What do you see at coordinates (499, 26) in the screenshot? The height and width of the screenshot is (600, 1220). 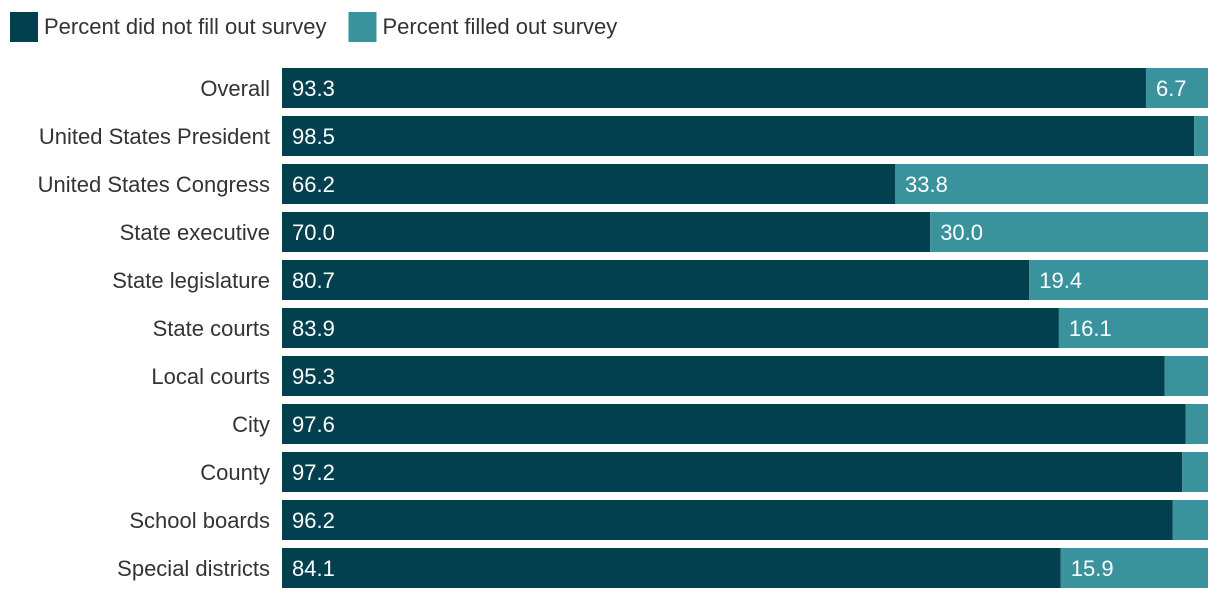 I see `legend-label-1: Percent filled out survey` at bounding box center [499, 26].